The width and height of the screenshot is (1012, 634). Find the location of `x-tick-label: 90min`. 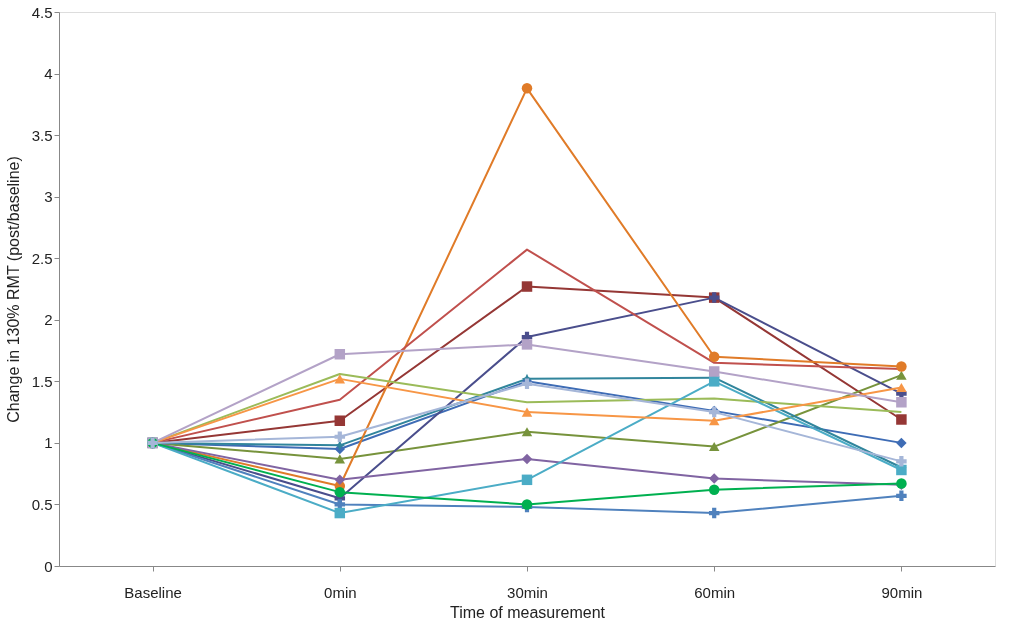

x-tick-label: 90min is located at coordinates (902, 592).